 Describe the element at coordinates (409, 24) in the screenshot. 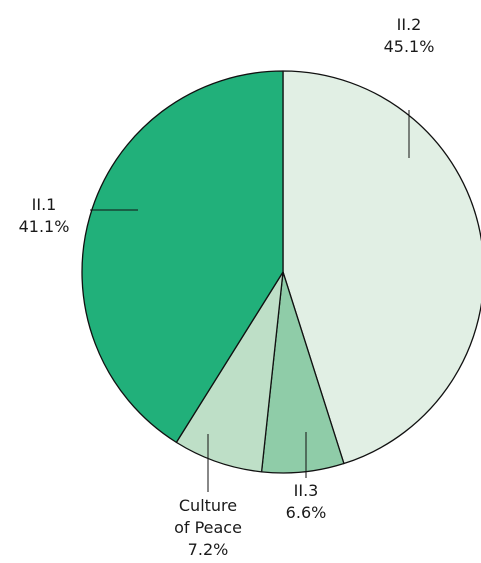

I see `slice-name-label: II.2` at that location.